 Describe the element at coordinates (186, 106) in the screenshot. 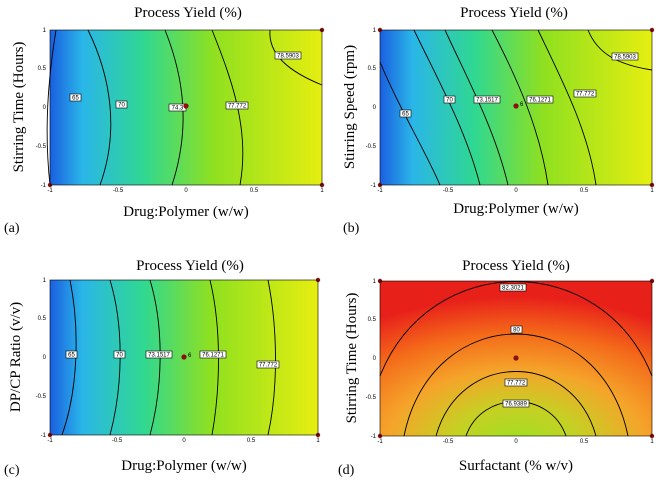

I see `panel-a-center-point` at that location.